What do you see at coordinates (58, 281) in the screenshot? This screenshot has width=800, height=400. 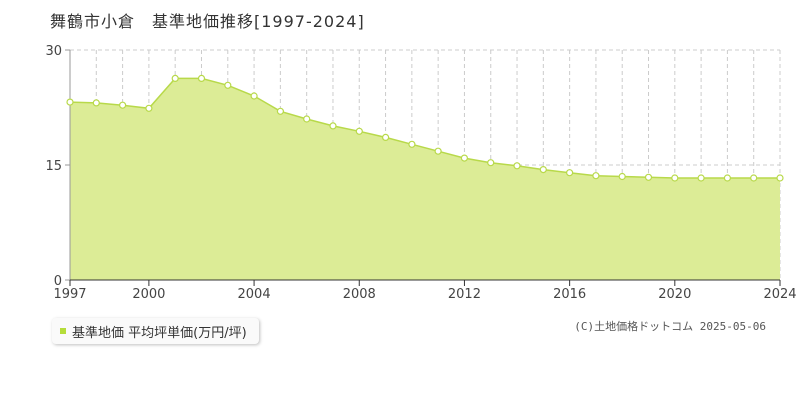 I see `y-tick-label: 0` at bounding box center [58, 281].